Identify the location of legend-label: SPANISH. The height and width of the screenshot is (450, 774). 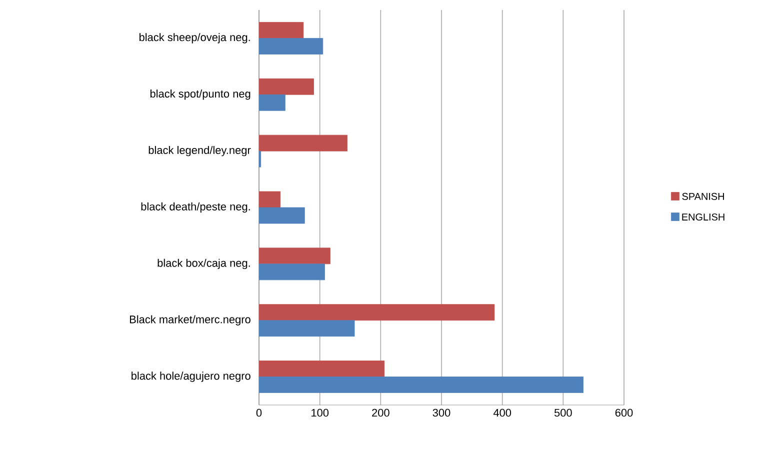
(703, 196).